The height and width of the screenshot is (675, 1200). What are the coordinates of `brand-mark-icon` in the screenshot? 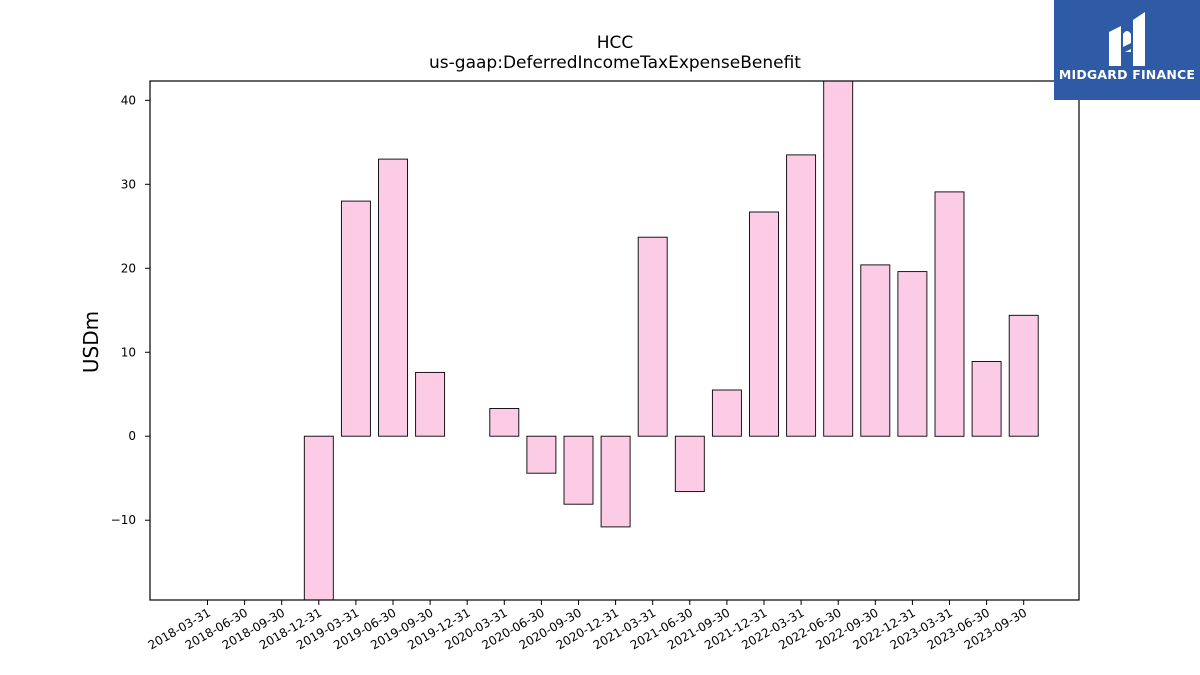 It's located at (1127, 39).